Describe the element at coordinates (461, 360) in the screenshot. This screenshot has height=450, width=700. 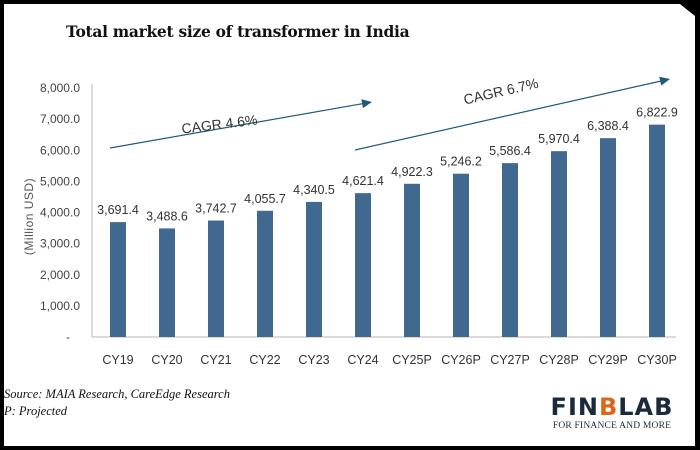
I see `x-tick-label: CY26P` at that location.